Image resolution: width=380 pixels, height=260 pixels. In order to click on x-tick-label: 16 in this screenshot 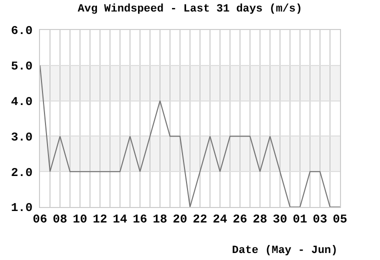, I will do `click(140, 219)`.